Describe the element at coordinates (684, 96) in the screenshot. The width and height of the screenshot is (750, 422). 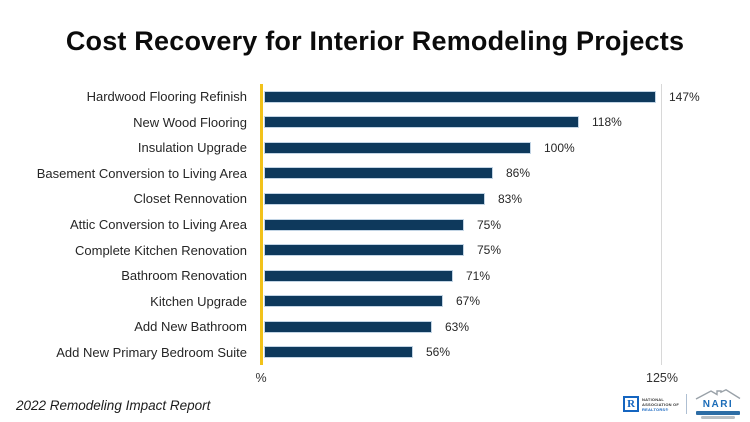
I see `value-label: 147%` at that location.